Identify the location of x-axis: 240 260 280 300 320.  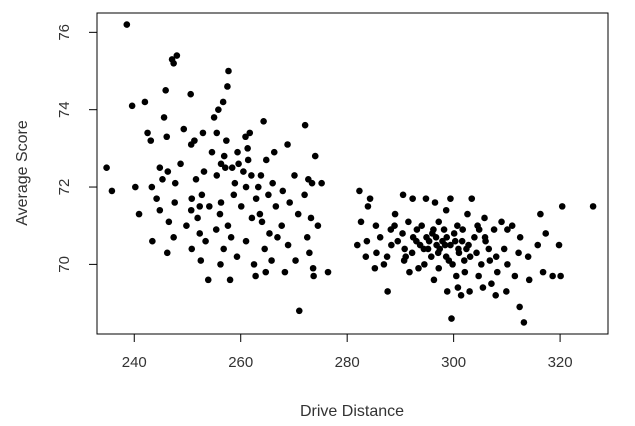
(347, 352).